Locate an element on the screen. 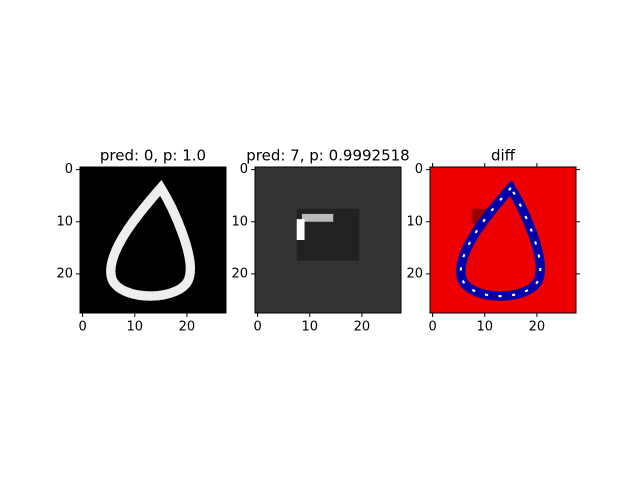  axes-title: pred: 0, p: 1.0 is located at coordinates (153, 156).